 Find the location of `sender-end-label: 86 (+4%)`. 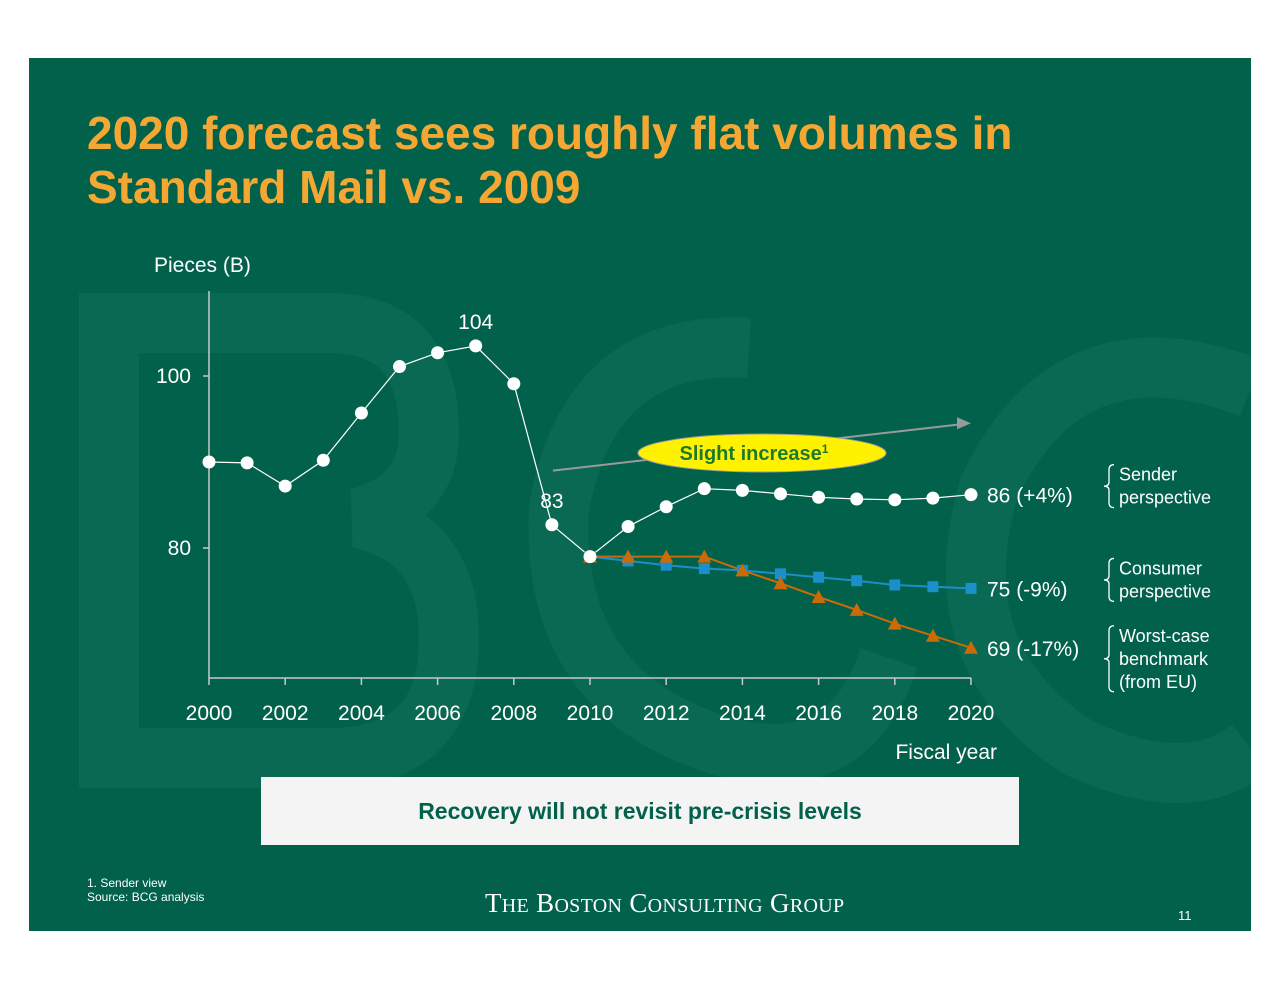

sender-end-label: 86 (+4%) is located at coordinates (1030, 496).